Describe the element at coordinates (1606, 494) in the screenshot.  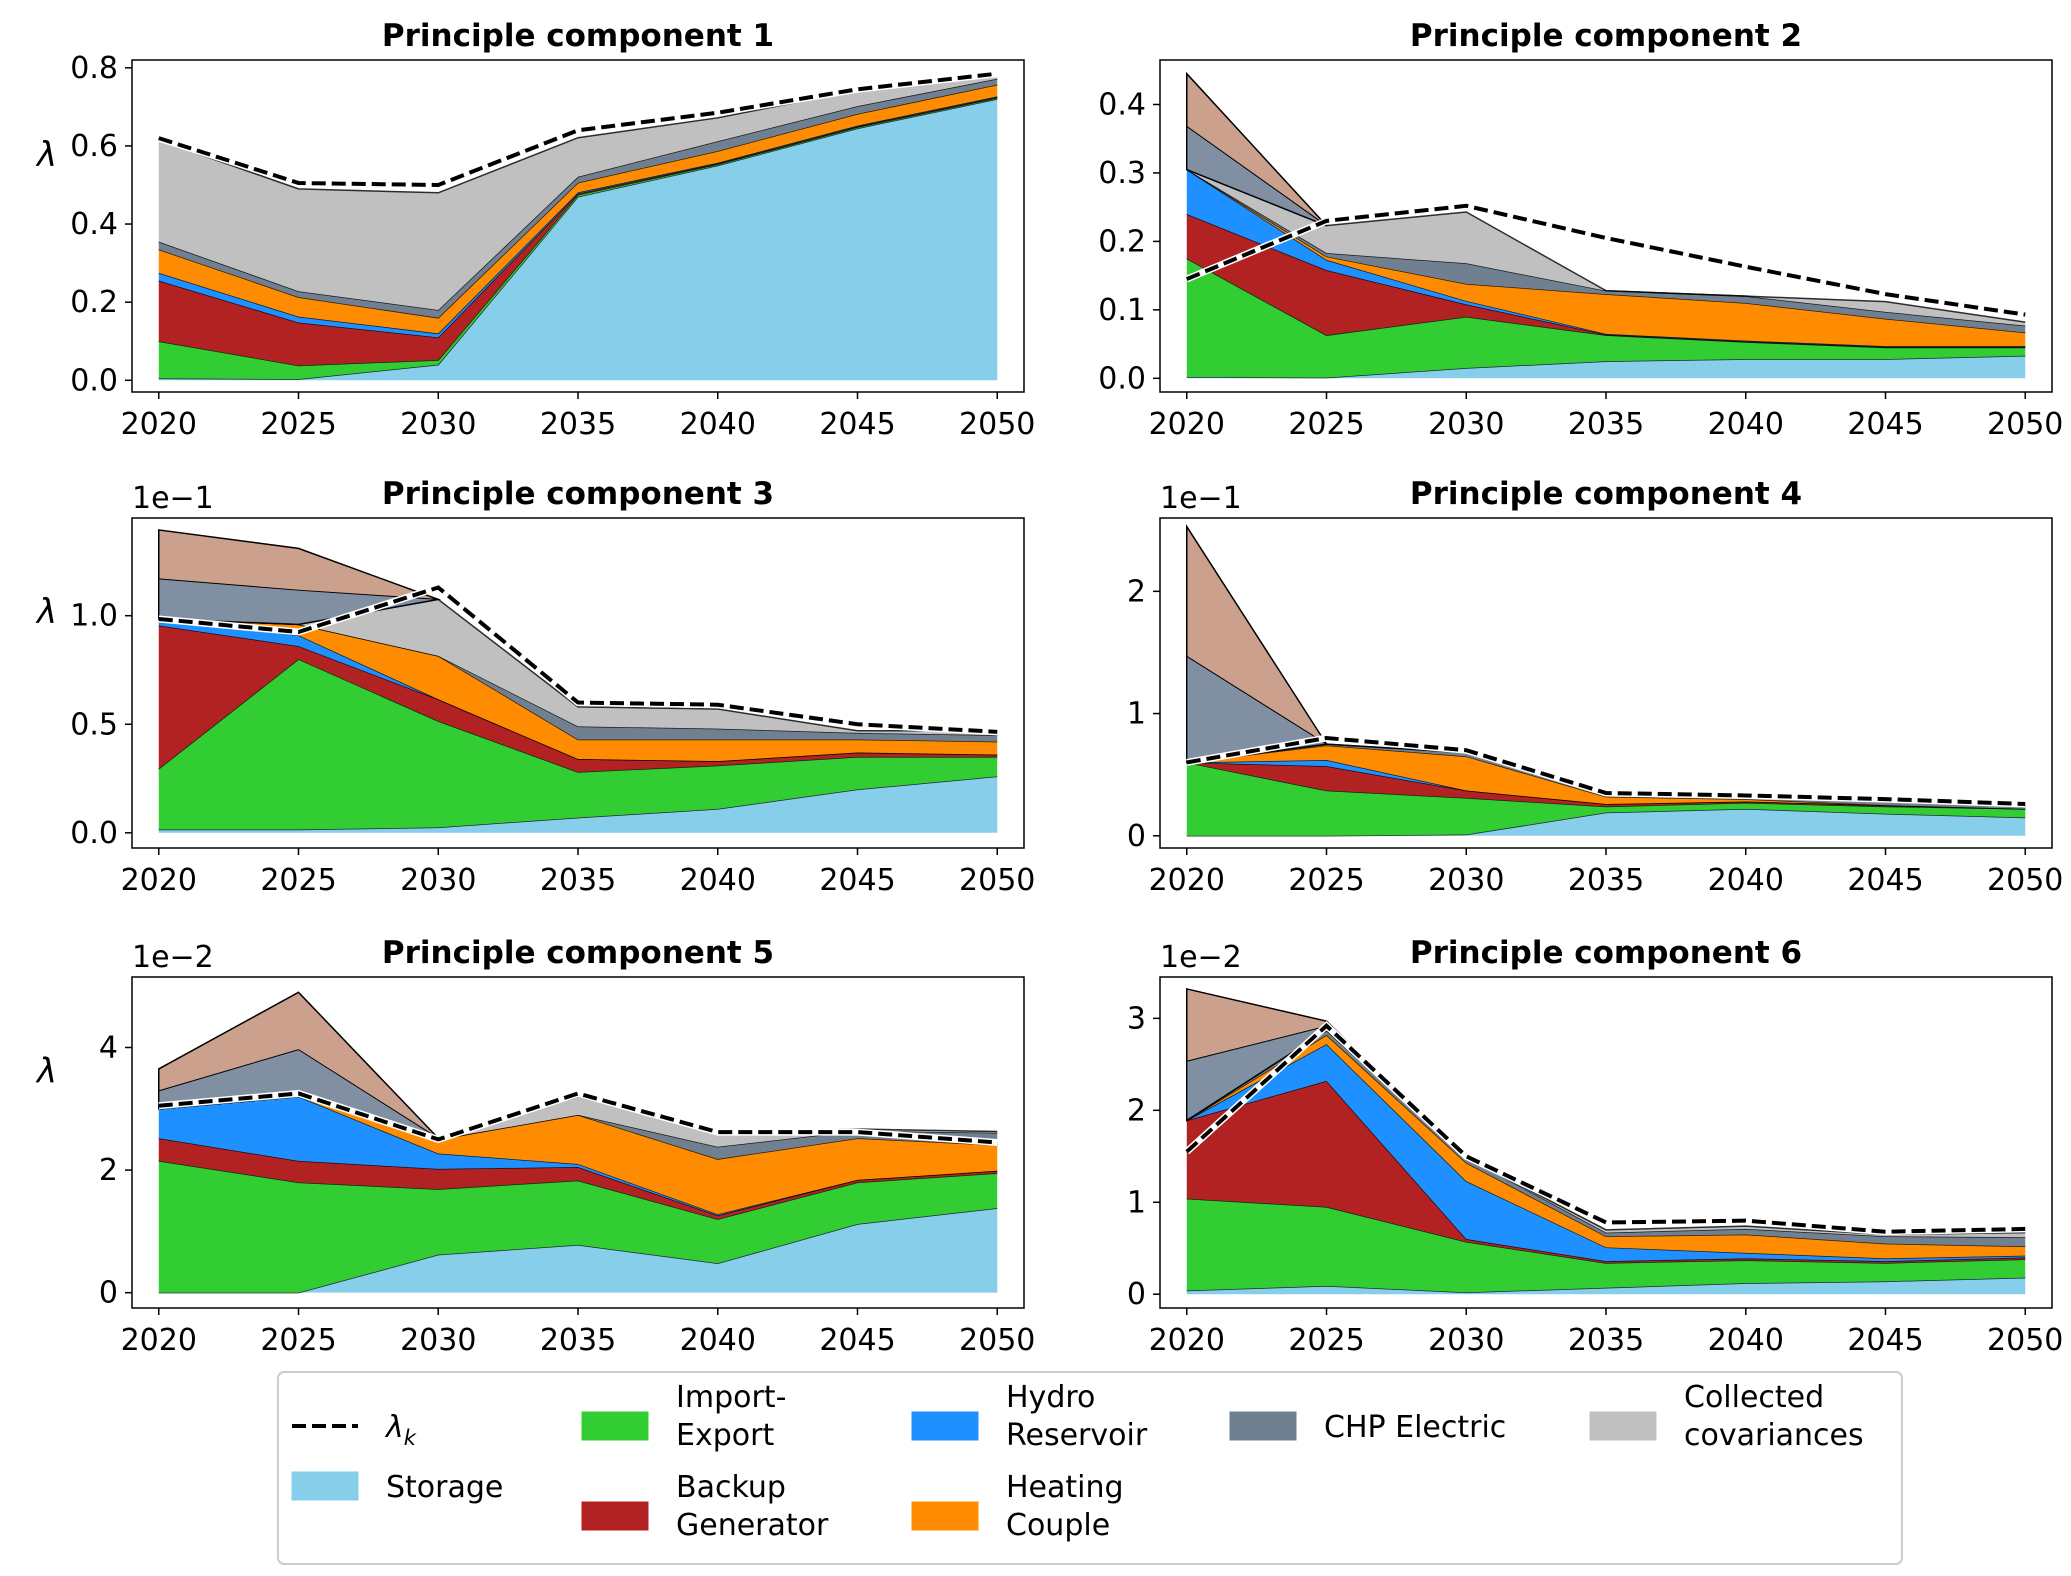
I see `chart-title: Principle component 4` at that location.